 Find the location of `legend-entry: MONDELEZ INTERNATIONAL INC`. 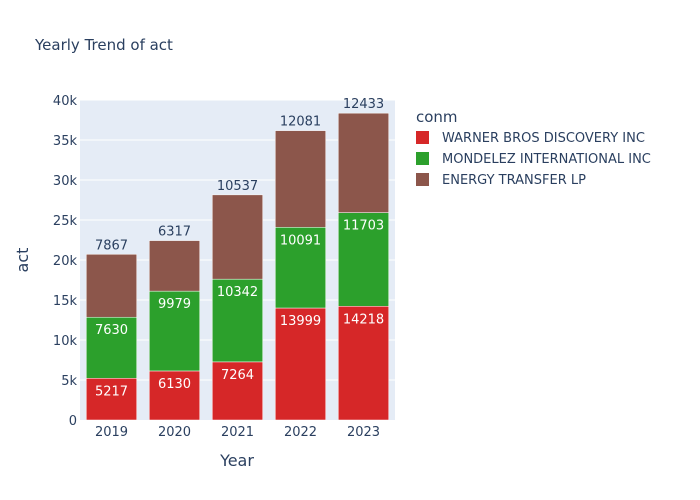

legend-entry: MONDELEZ INTERNATIONAL INC is located at coordinates (546, 159).